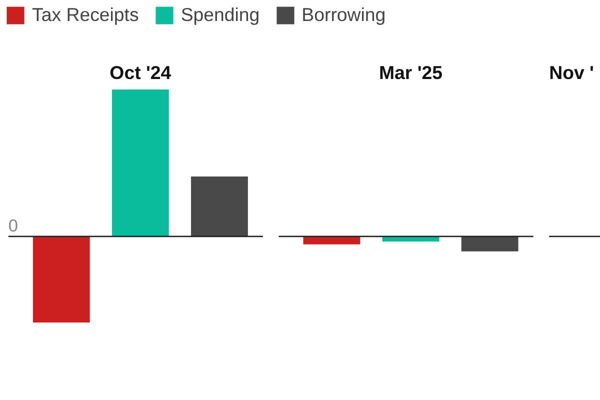 The width and height of the screenshot is (600, 400). What do you see at coordinates (141, 72) in the screenshot?
I see `x-tick-label: Oct '24` at bounding box center [141, 72].